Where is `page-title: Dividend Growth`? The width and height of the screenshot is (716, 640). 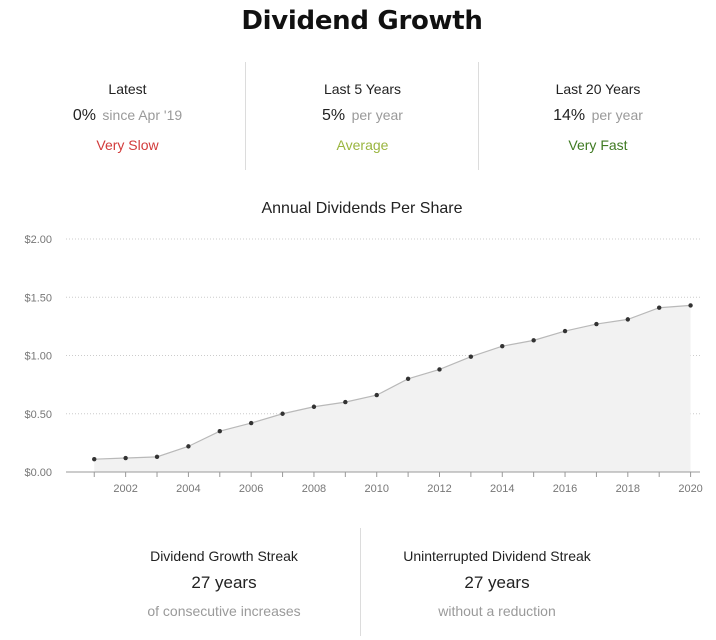
page-title: Dividend Growth is located at coordinates (362, 21).